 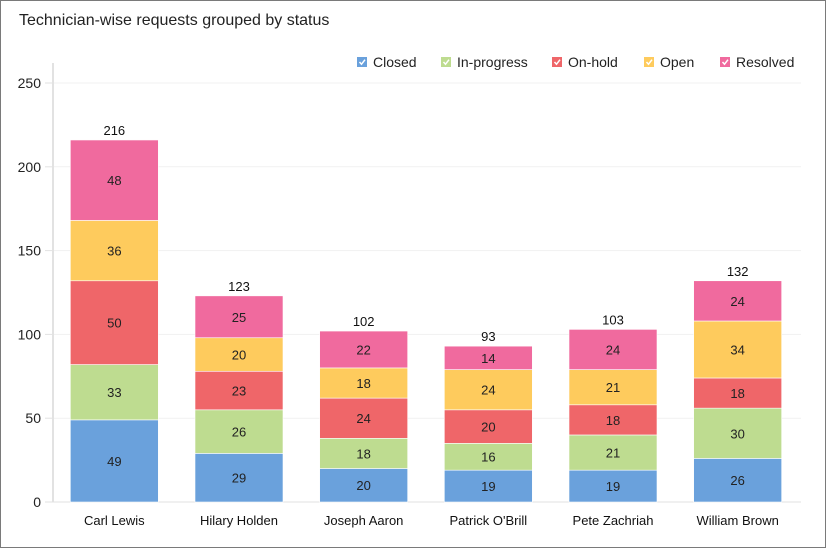 I want to click on legend-checkbox-on-hold, so click(x=557, y=62).